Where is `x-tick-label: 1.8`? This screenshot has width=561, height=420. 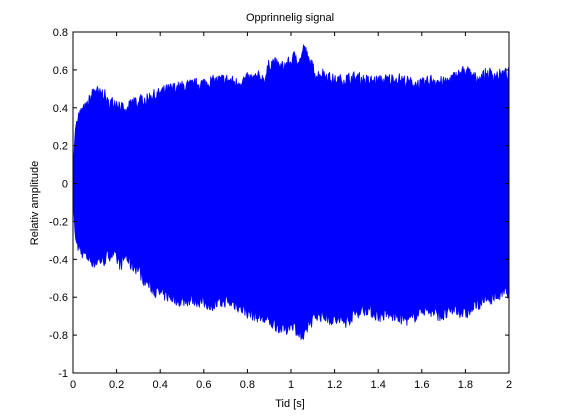 x-tick-label: 1.8 is located at coordinates (465, 385).